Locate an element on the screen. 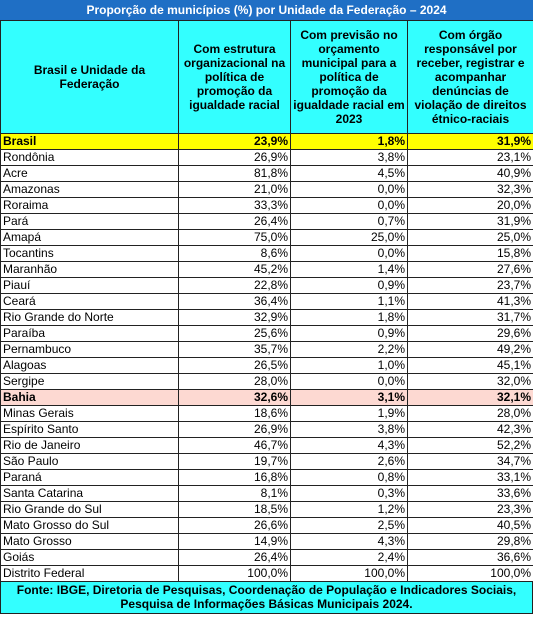 The width and height of the screenshot is (533, 640). table-row: Alagoas 26,5% 1,0% 45,1% is located at coordinates (266, 365).